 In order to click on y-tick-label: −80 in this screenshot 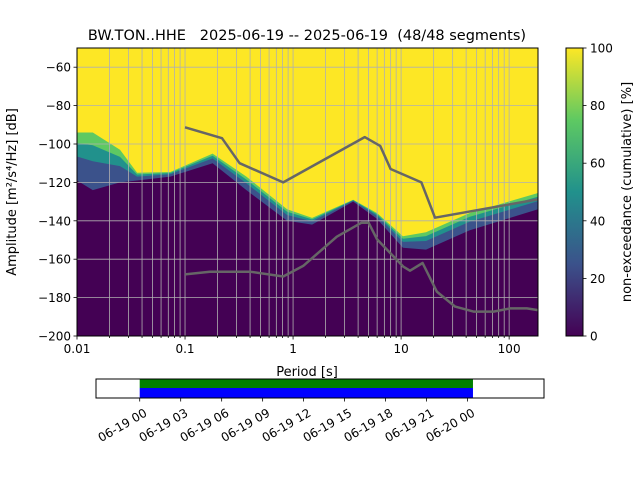, I will do `click(58, 106)`.